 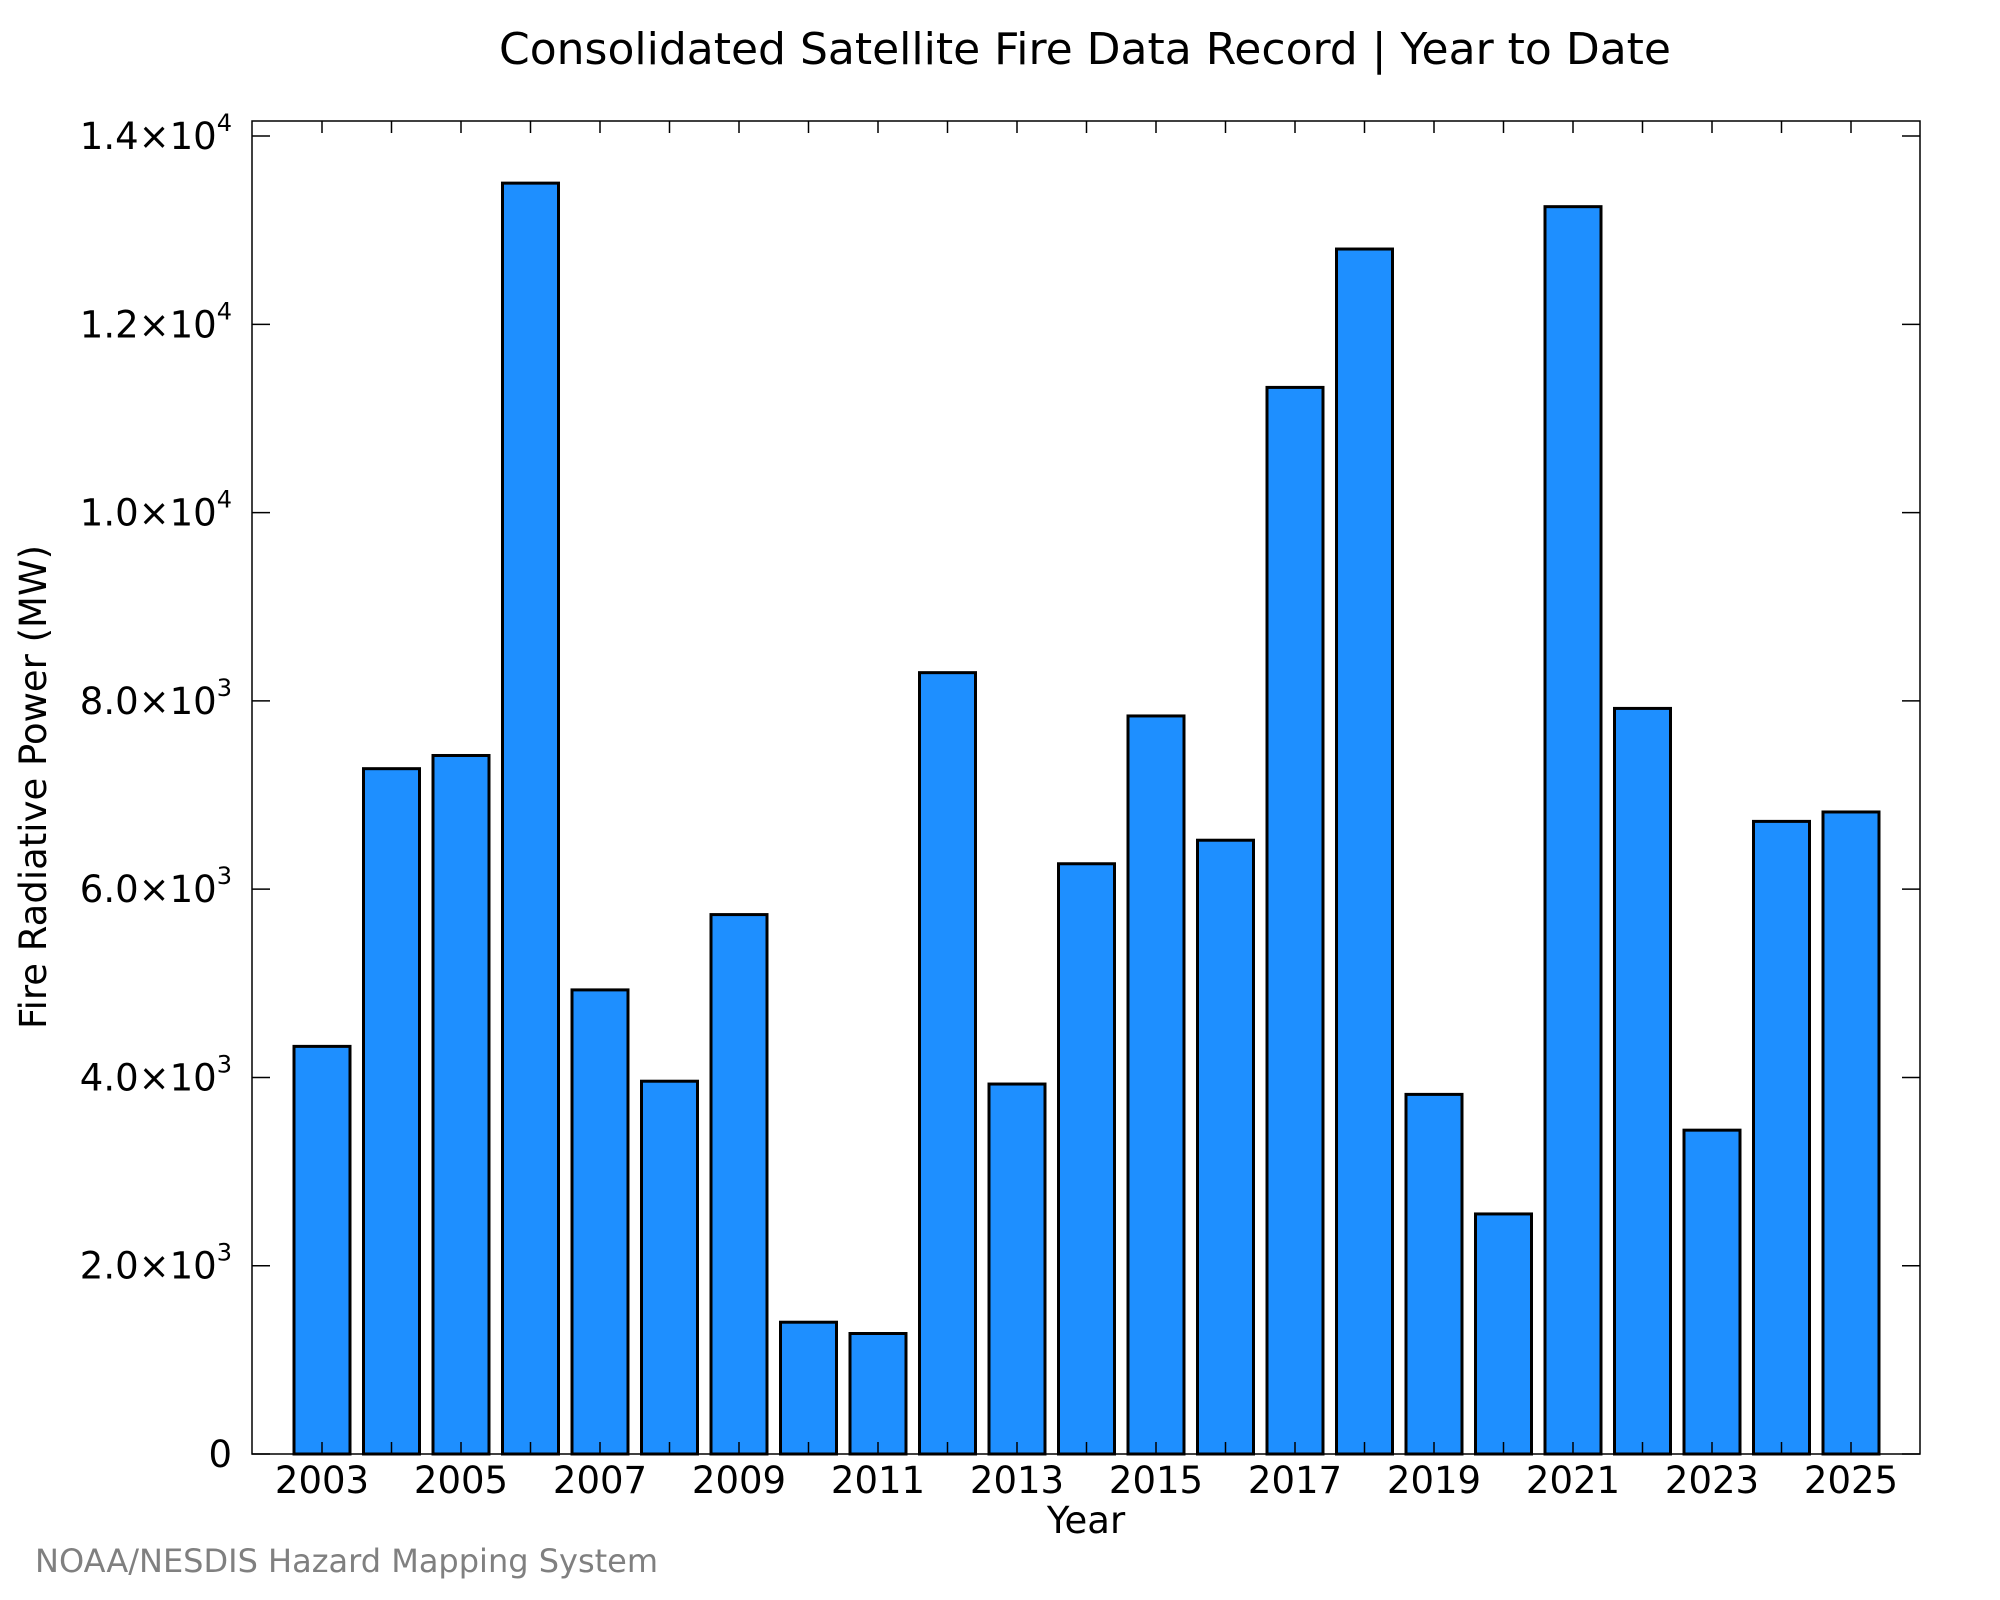 What do you see at coordinates (600, 1222) in the screenshot?
I see `bar-2007` at bounding box center [600, 1222].